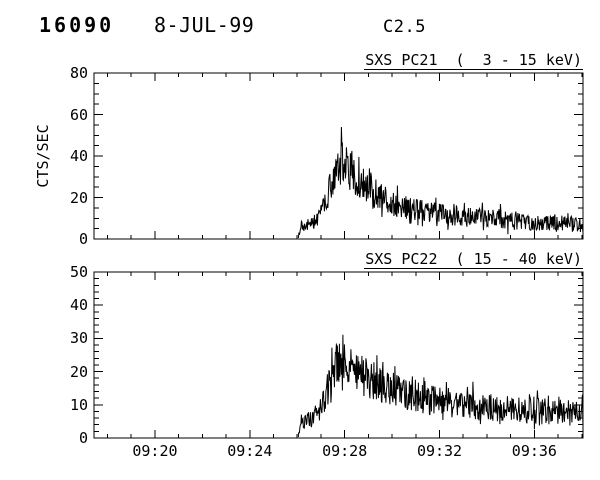 This screenshot has width=600, height=480. Describe the element at coordinates (77, 25) in the screenshot. I see `event-id: 16090` at that location.